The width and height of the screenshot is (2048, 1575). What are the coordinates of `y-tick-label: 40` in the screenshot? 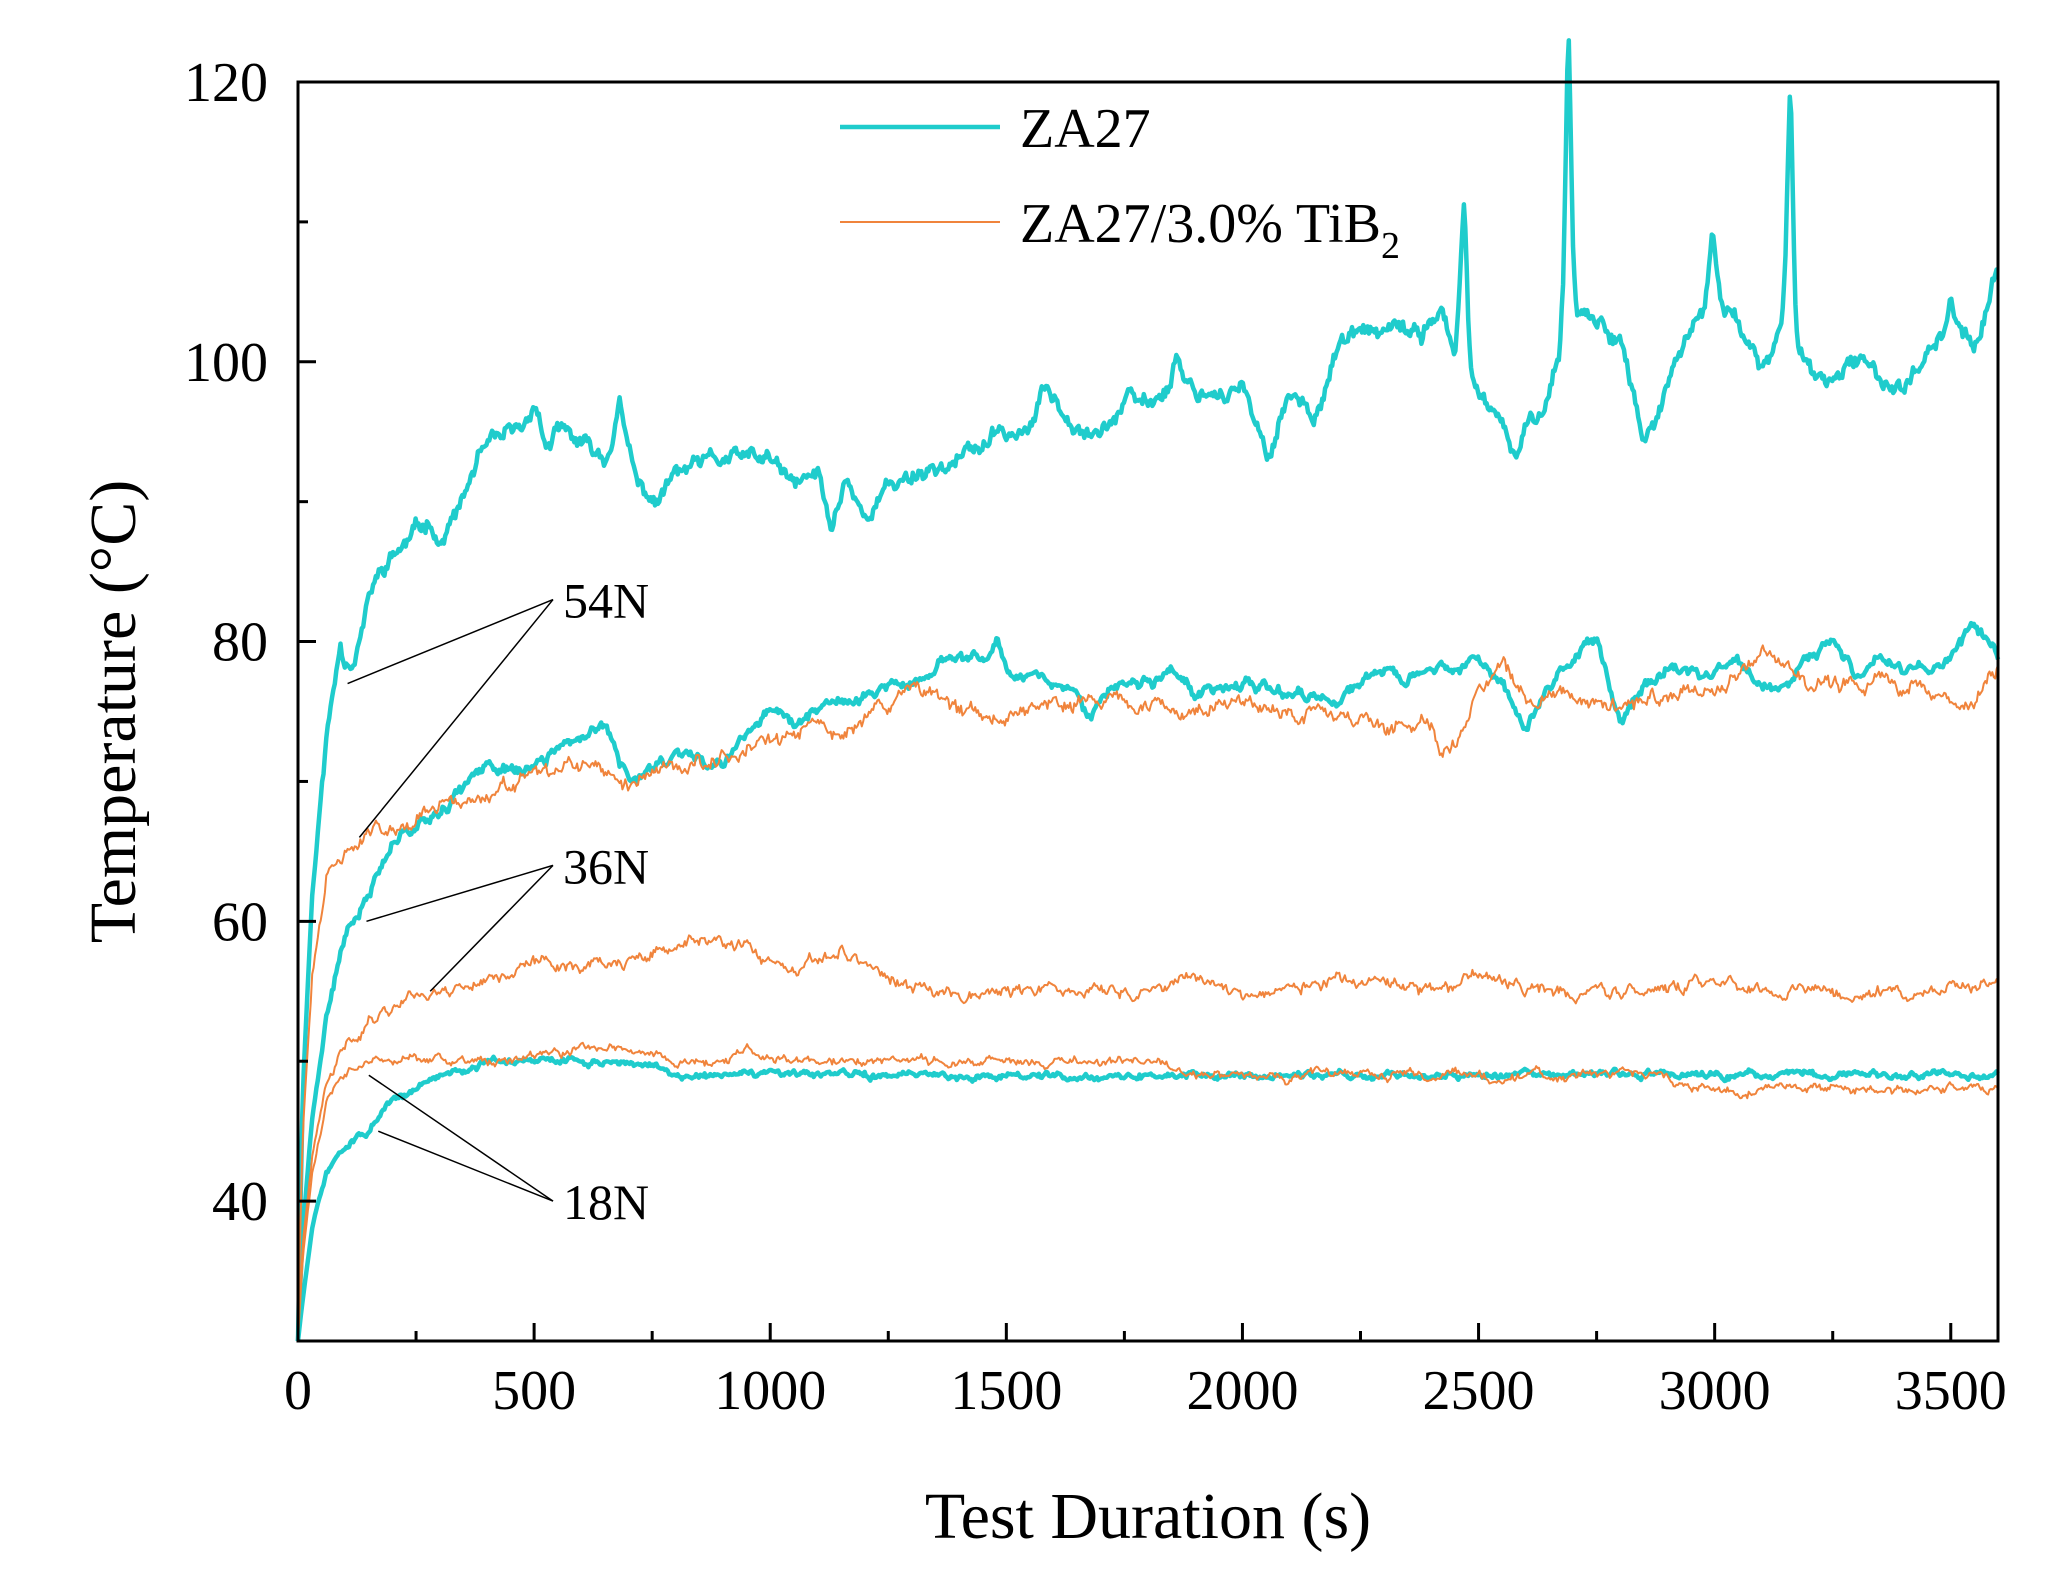 It's located at (240, 1202).